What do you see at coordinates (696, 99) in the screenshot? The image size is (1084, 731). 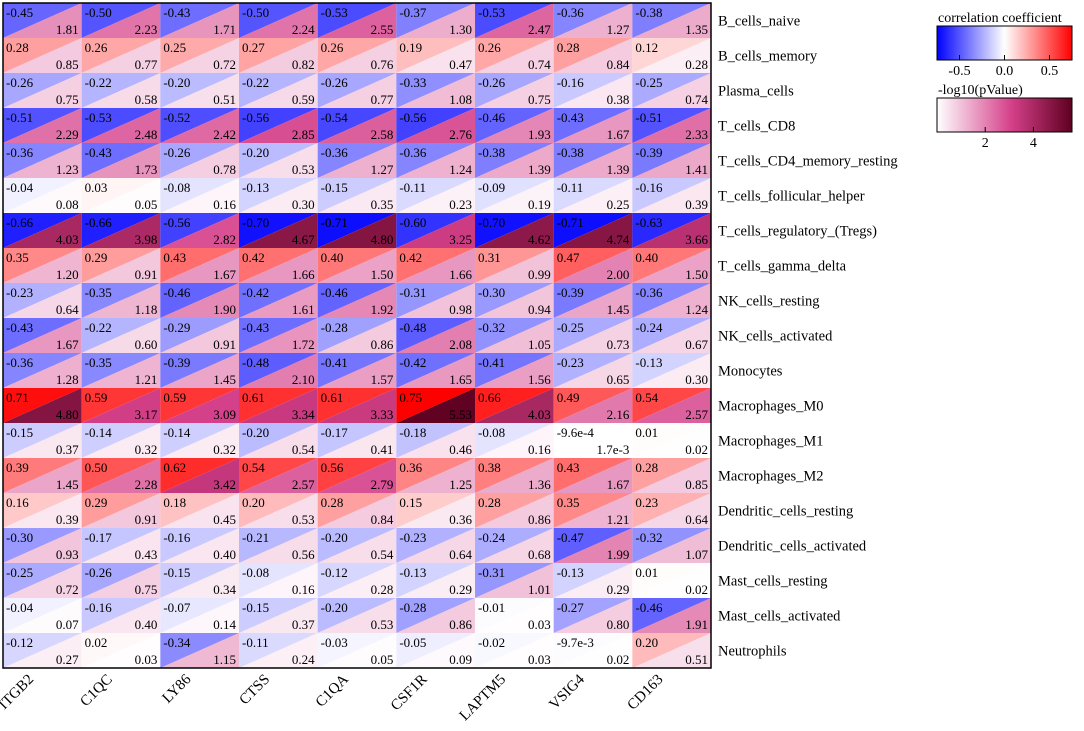 I see `pvalue-value: 0.74` at bounding box center [696, 99].